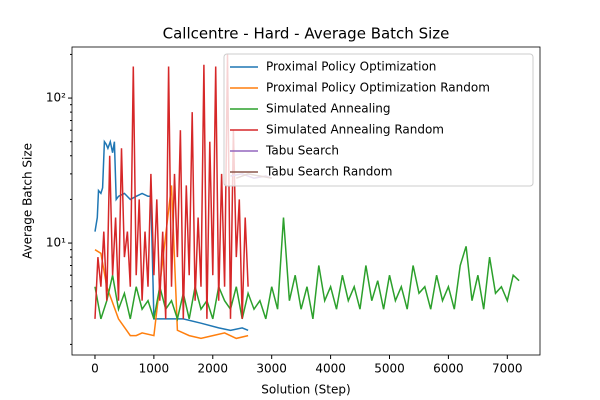 Image resolution: width=600 pixels, height=400 pixels. Describe the element at coordinates (302, 151) in the screenshot. I see `legend-label: Tabu Search` at that location.